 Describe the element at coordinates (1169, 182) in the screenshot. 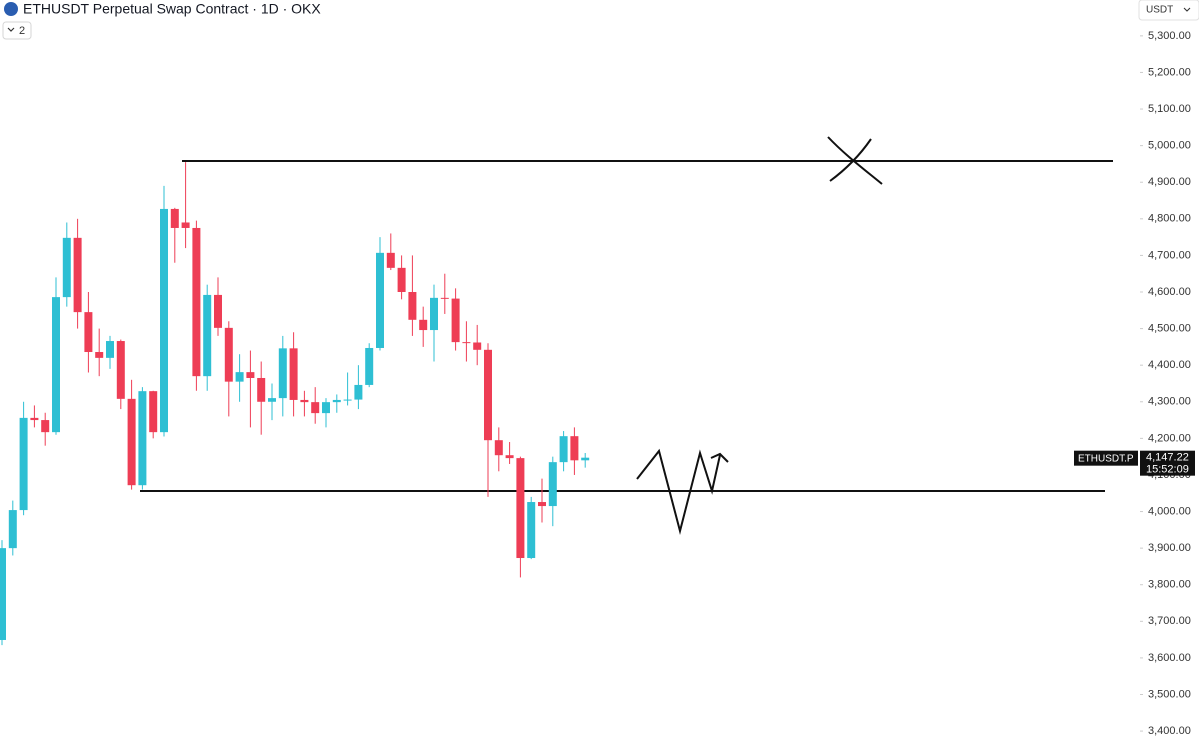

I see `y-tick-label: 4,900.00` at that location.